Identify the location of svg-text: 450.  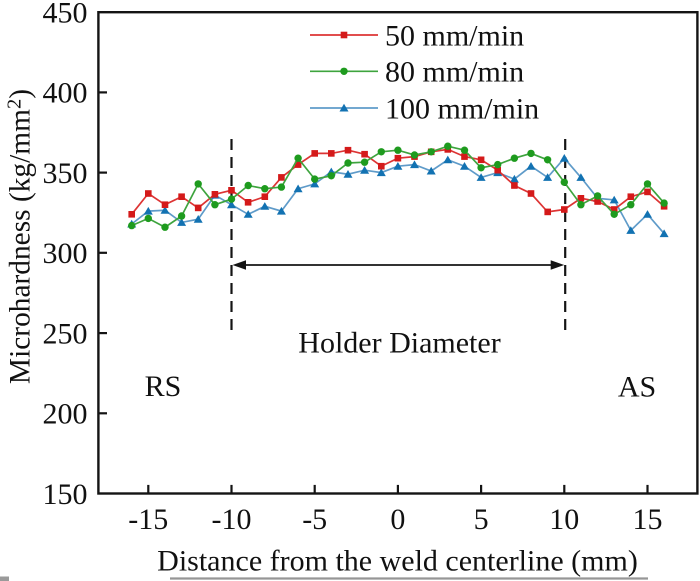
(65, 15).